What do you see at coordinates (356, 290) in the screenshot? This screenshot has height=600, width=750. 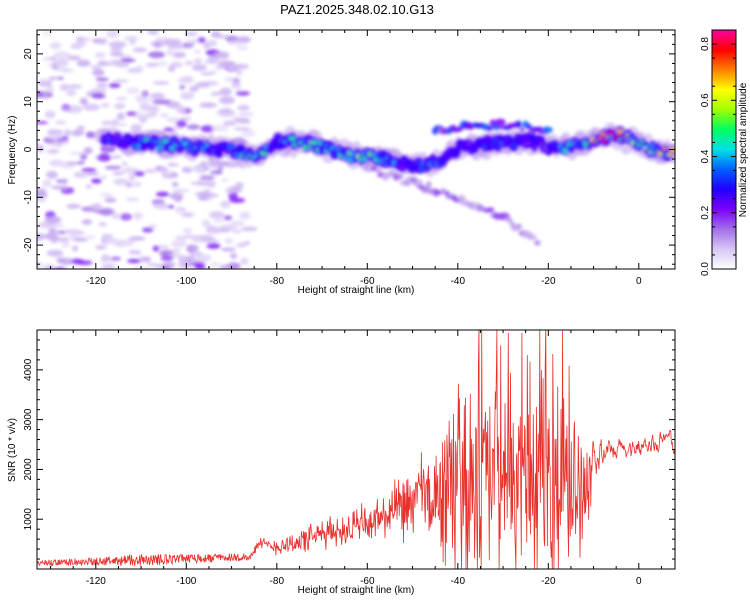 I see `spectrogram-xlabel: Height of straight line (km)` at bounding box center [356, 290].